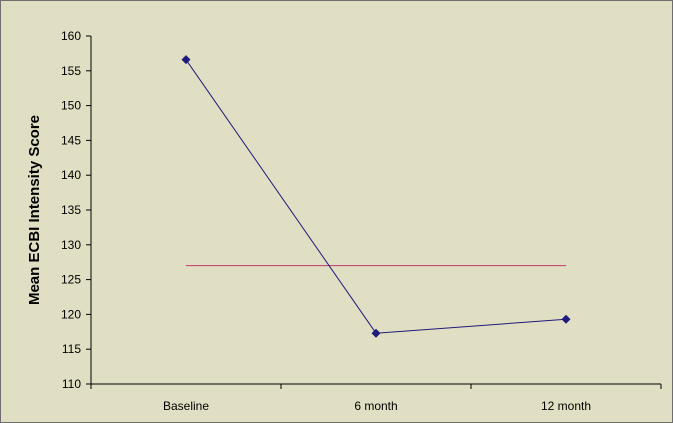  I want to click on y-tick-label: 115, so click(71, 349).